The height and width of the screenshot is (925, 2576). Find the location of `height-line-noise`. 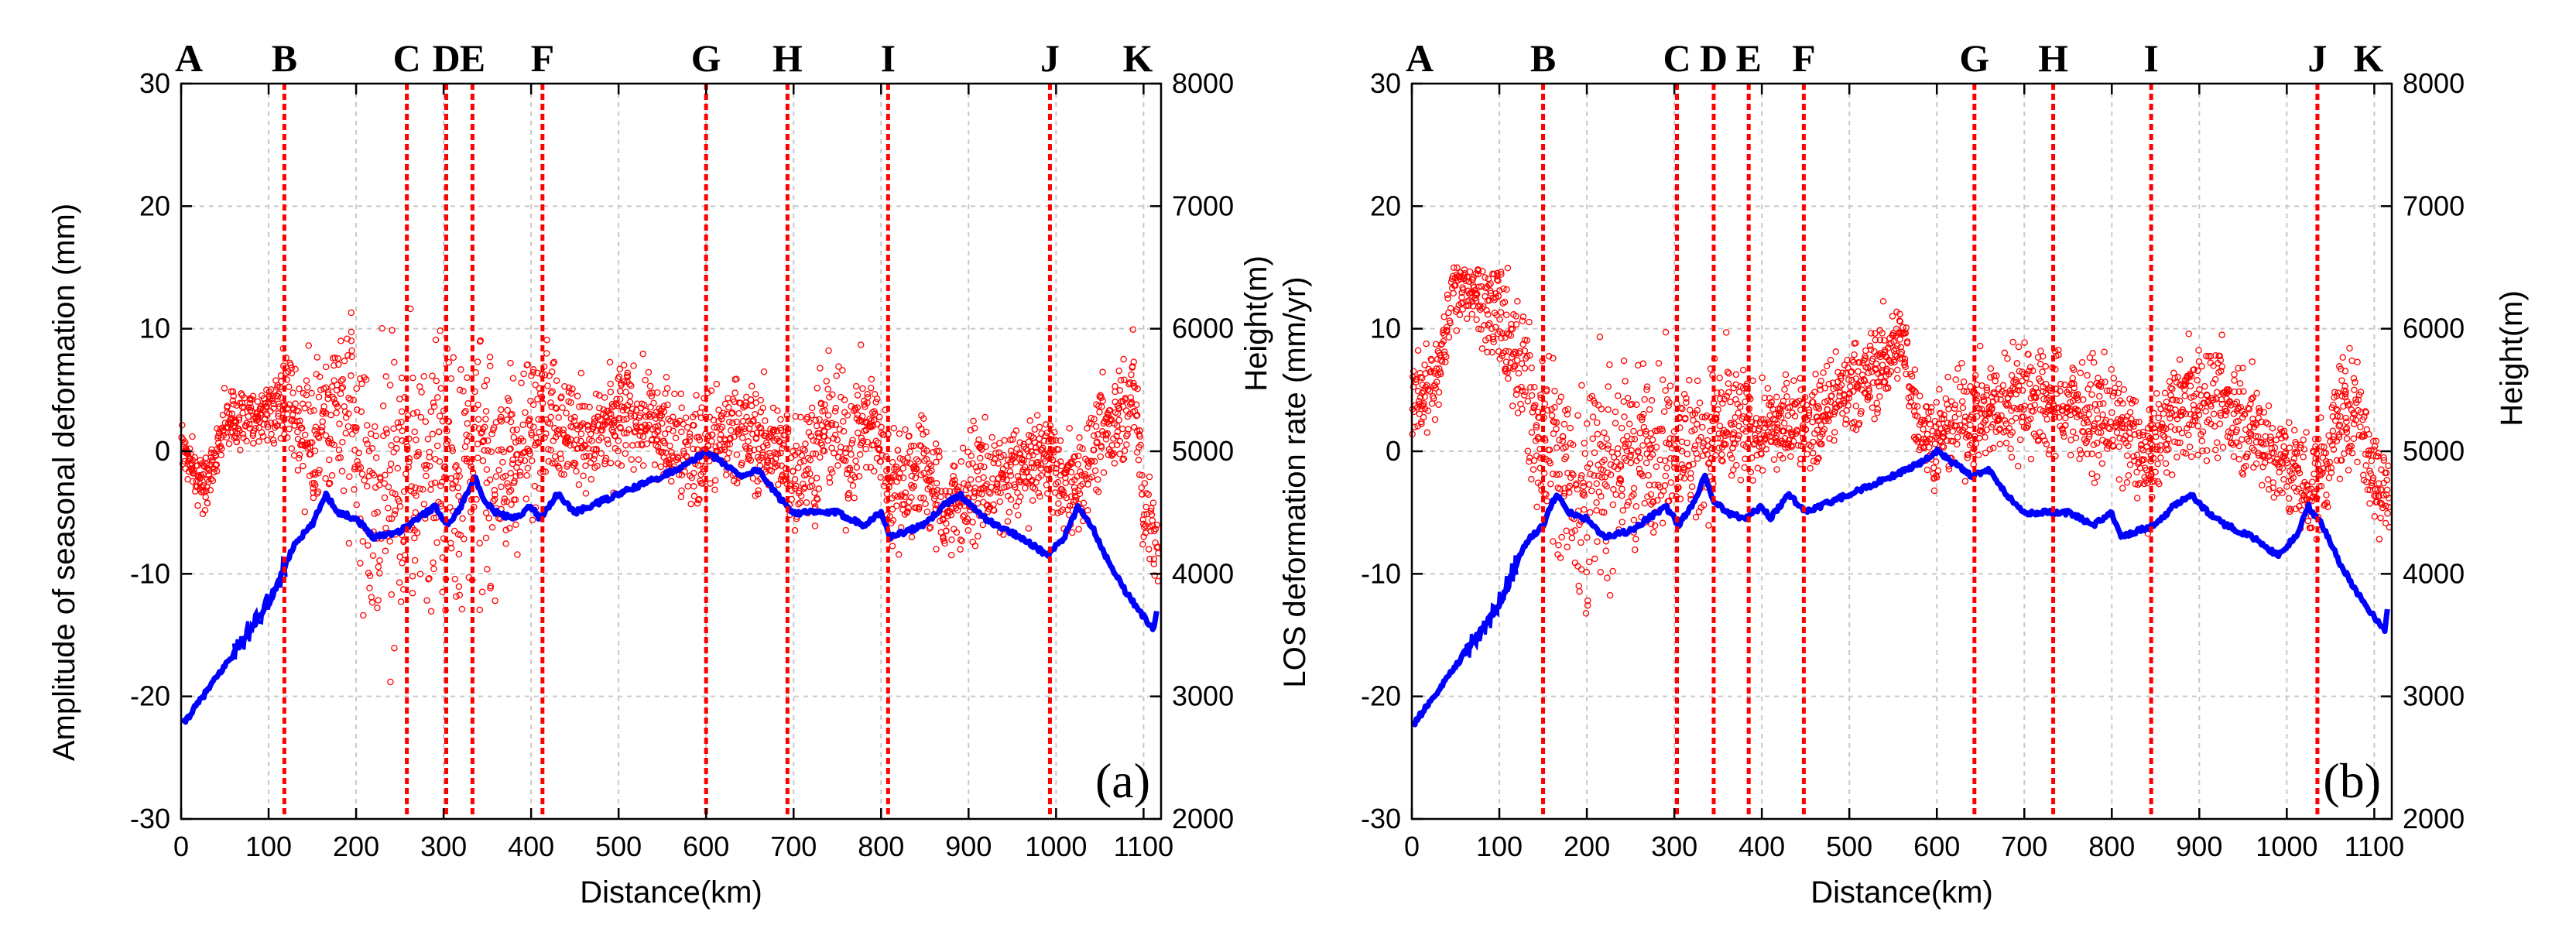

height-line-noise is located at coordinates (260, 607).